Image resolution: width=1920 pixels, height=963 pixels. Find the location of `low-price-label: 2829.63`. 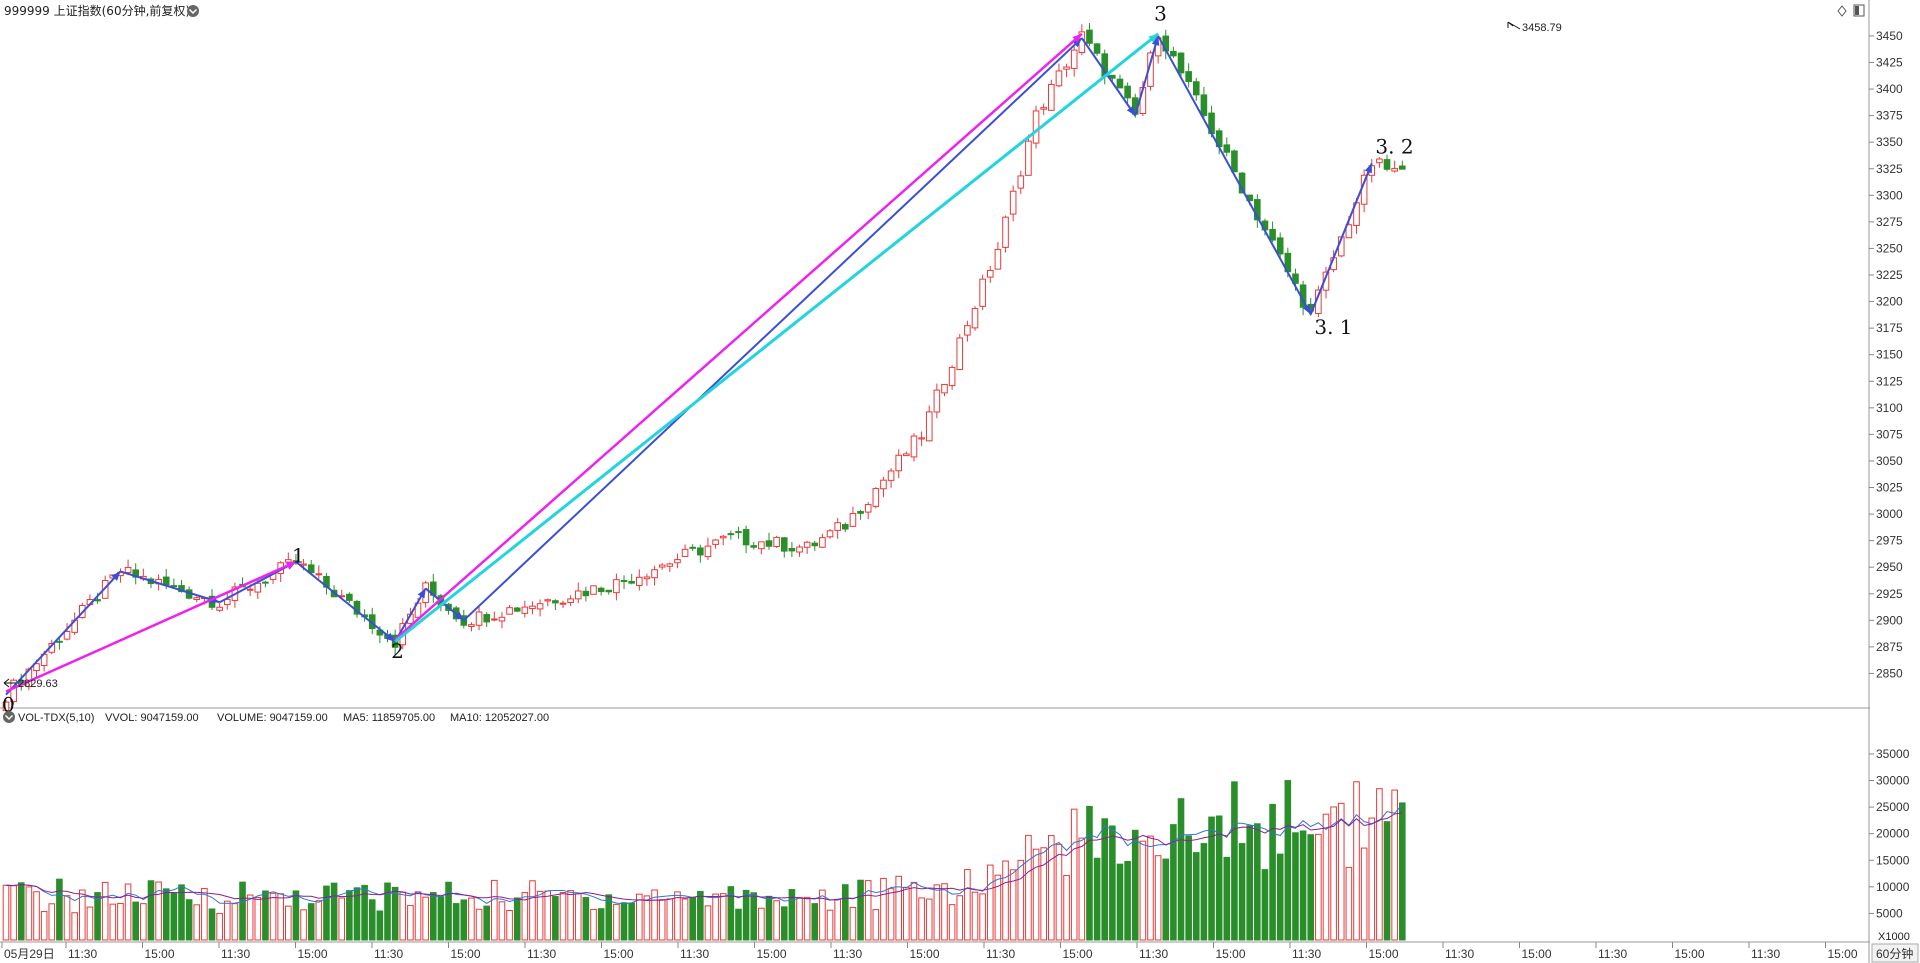

low-price-label: 2829.63 is located at coordinates (38, 684).